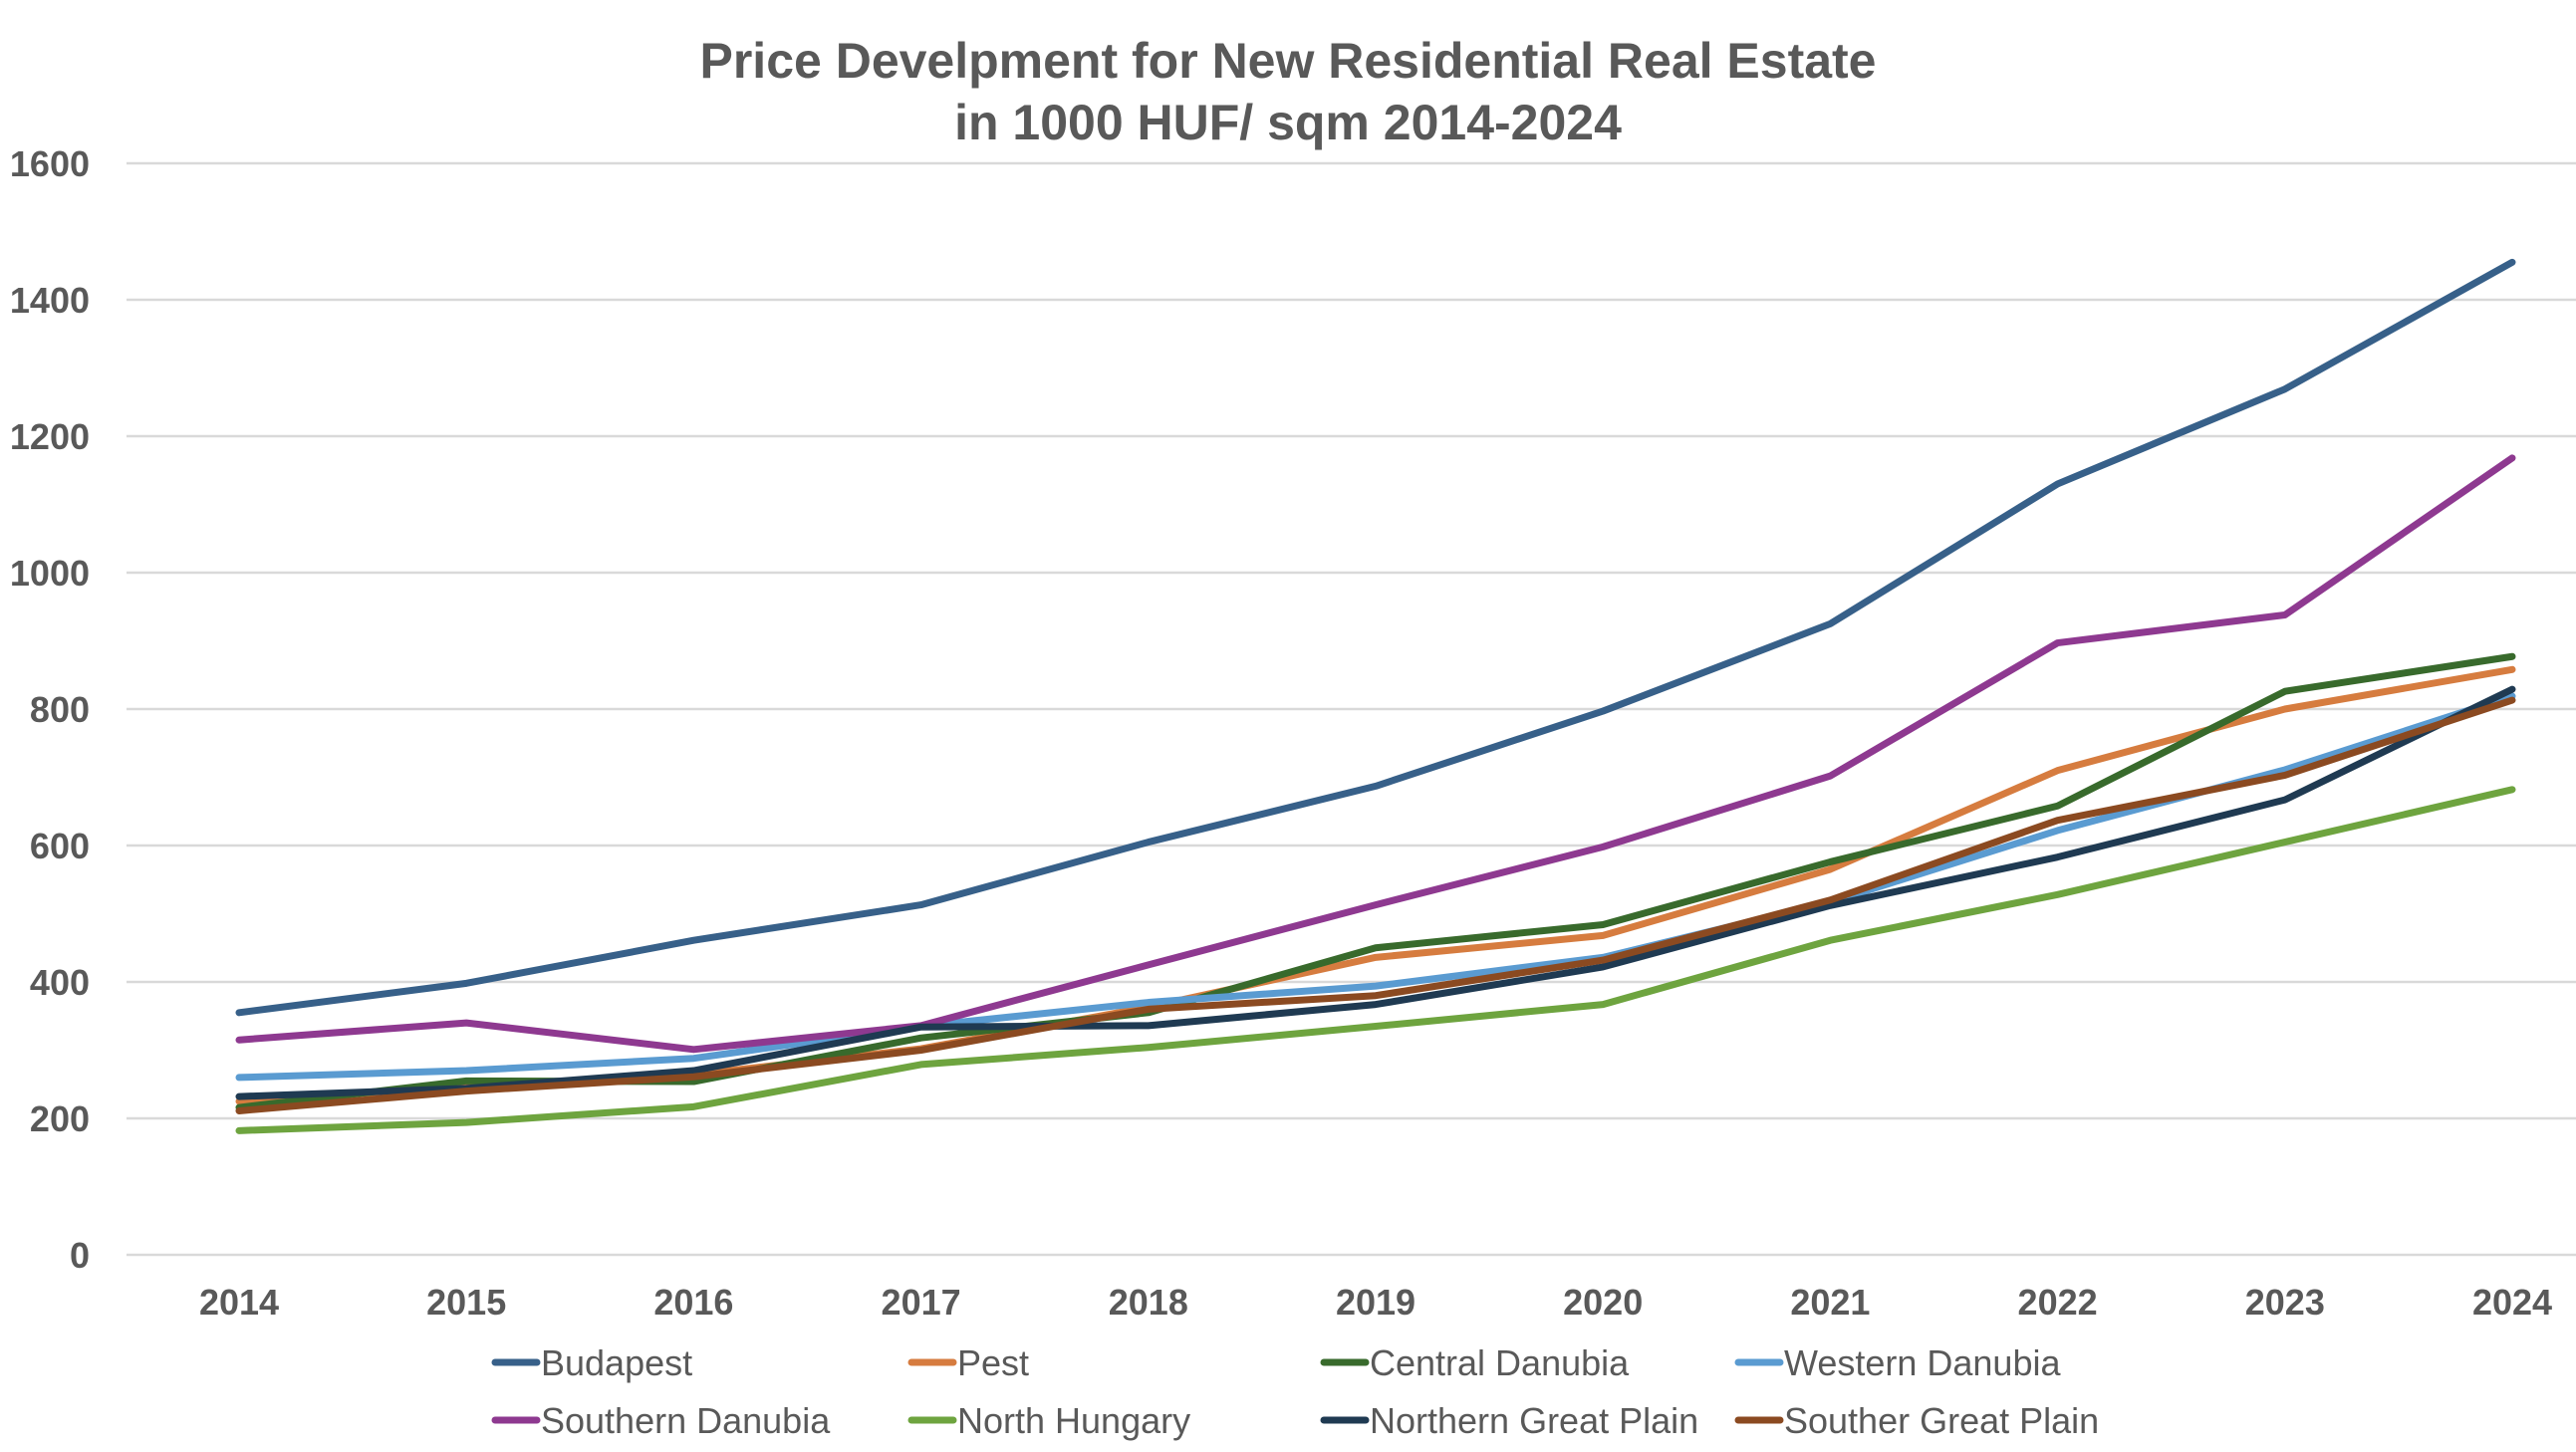  What do you see at coordinates (1288, 123) in the screenshot?
I see `chart-title-line-2: in 1000 HUF/ sqm 2014-2024` at bounding box center [1288, 123].